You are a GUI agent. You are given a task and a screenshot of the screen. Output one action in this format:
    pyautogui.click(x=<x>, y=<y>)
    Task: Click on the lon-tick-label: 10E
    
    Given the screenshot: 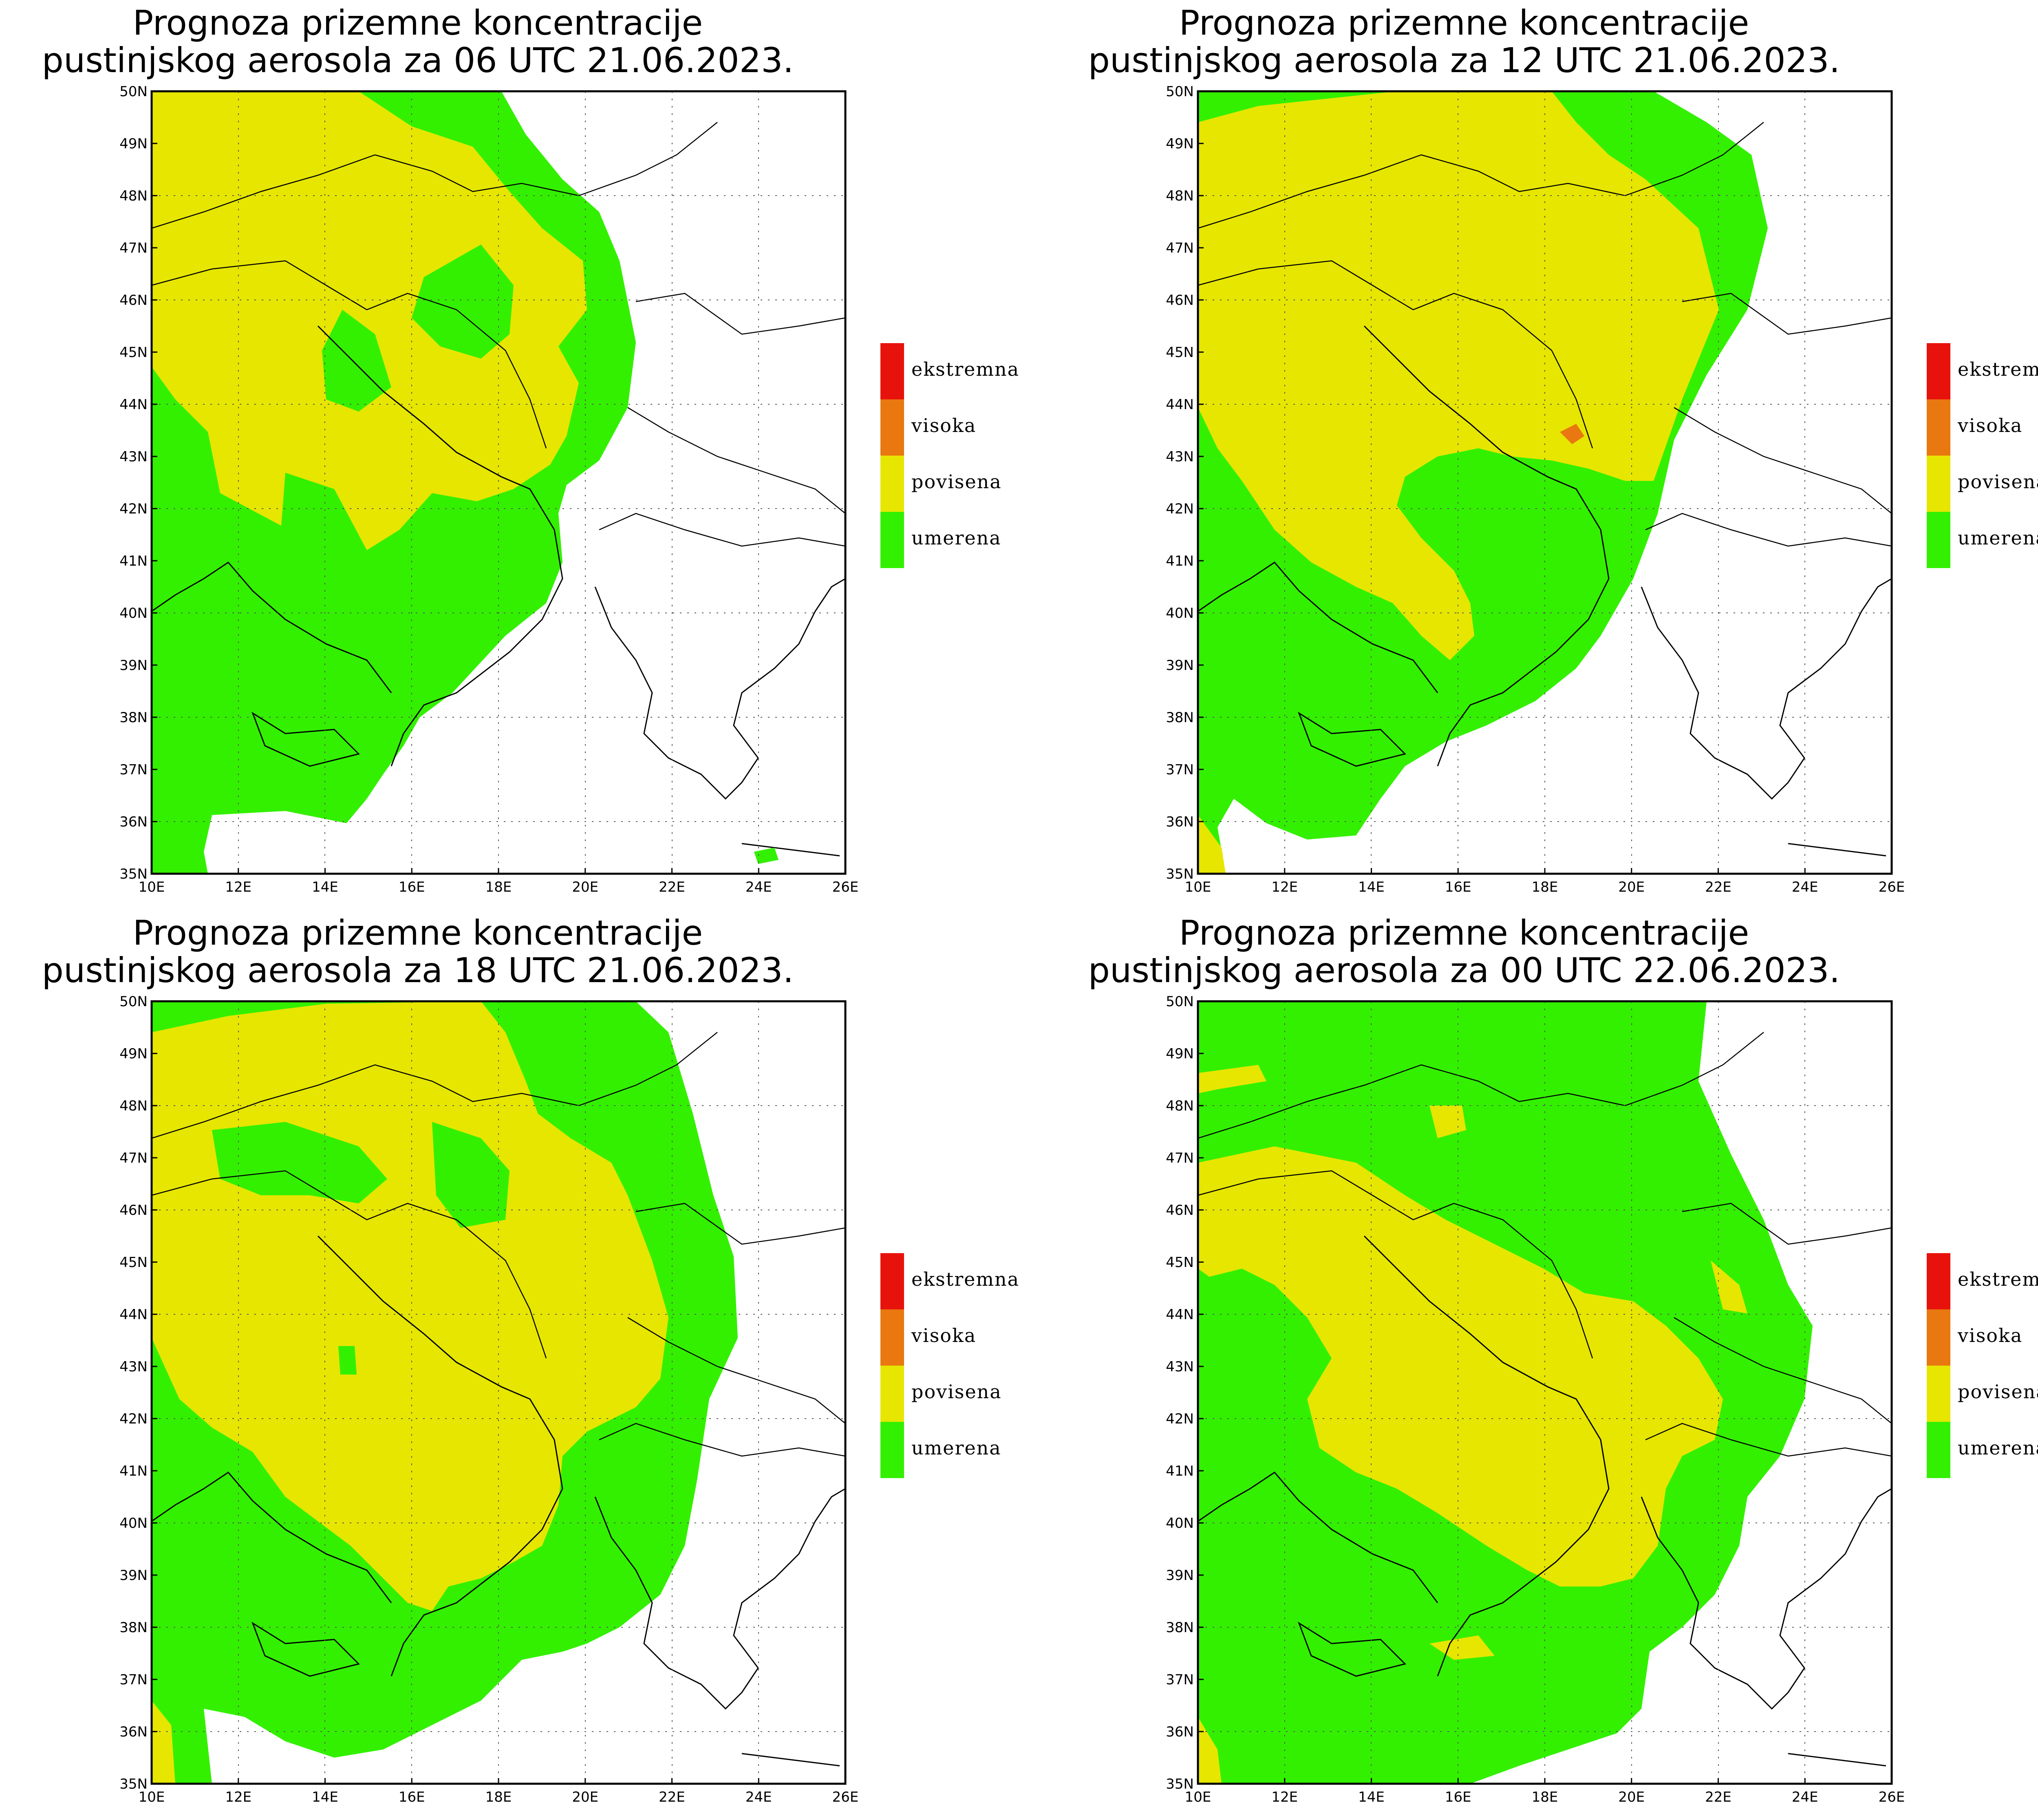 What is the action you would take?
    pyautogui.click(x=152, y=1797)
    